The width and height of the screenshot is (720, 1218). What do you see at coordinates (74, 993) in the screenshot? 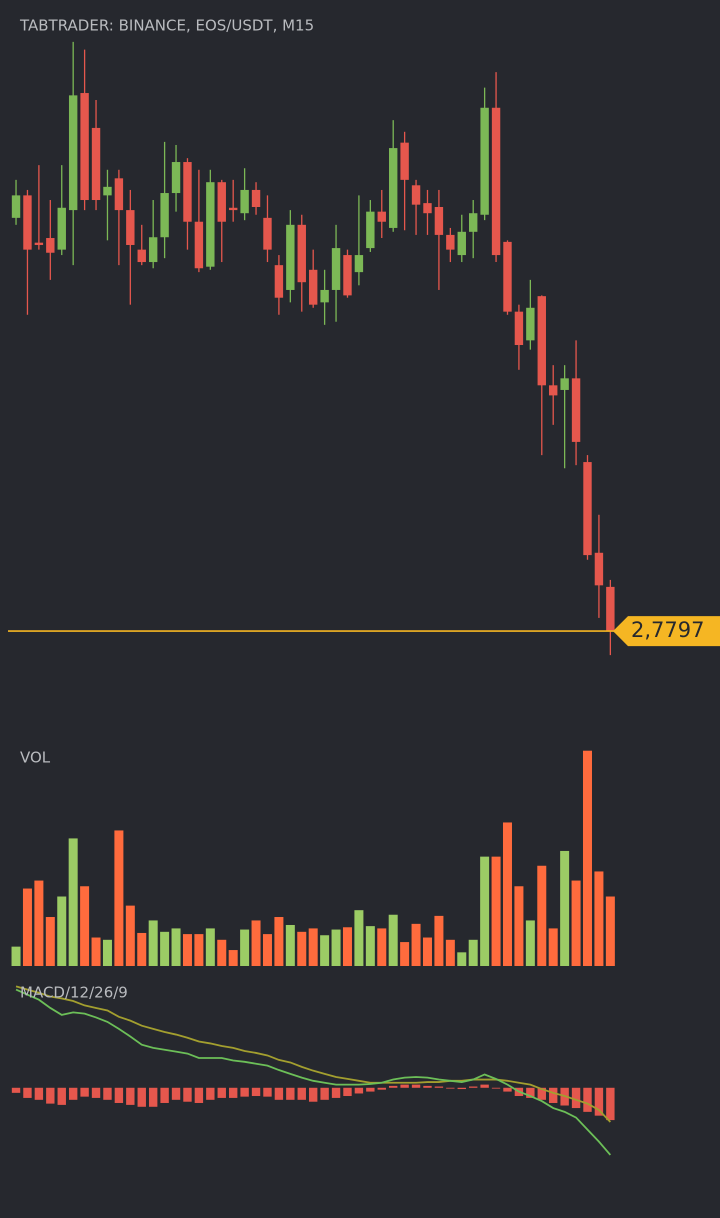
I see `panel-title: MACD/12/26/9` at bounding box center [74, 993].